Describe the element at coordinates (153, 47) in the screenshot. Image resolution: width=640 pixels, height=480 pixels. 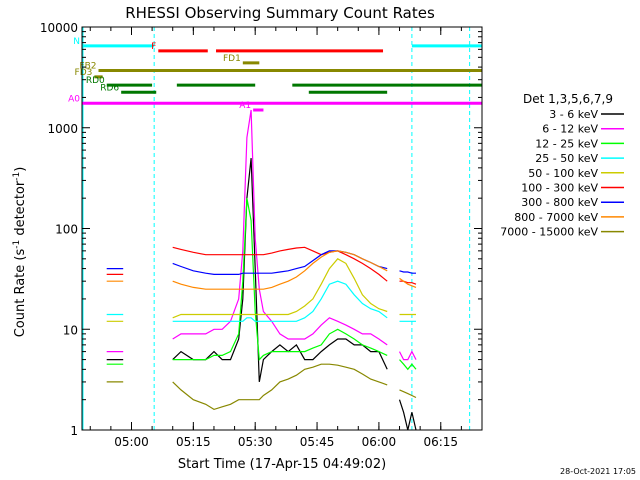
I see `flag-label-f: F` at that location.